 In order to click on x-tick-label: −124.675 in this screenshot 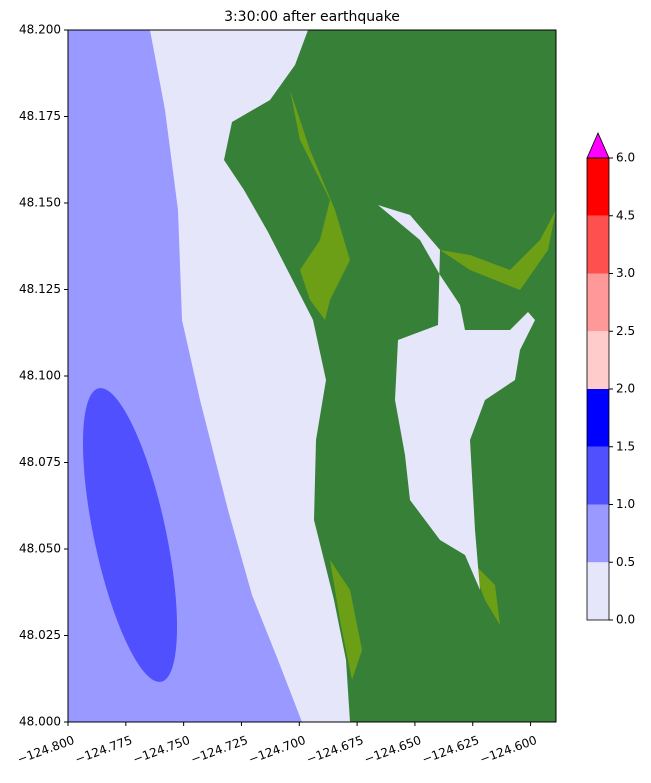, I will do `click(334, 750)`.